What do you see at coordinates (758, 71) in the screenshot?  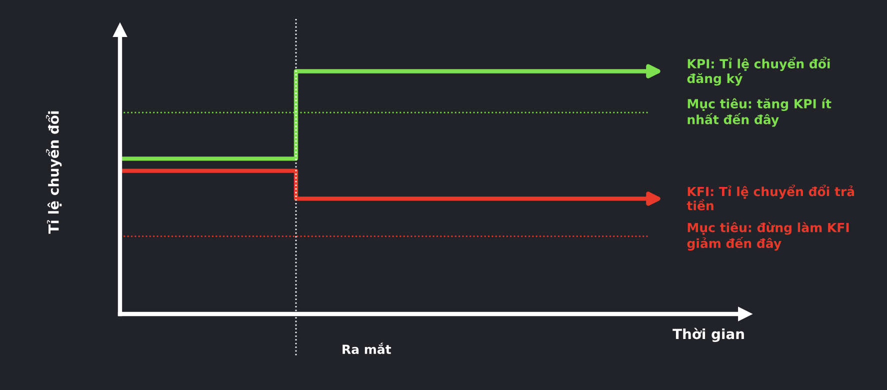 I see `legend-label: KPI: Tỉ lệ chuyển đổi đăng ký` at bounding box center [758, 71].